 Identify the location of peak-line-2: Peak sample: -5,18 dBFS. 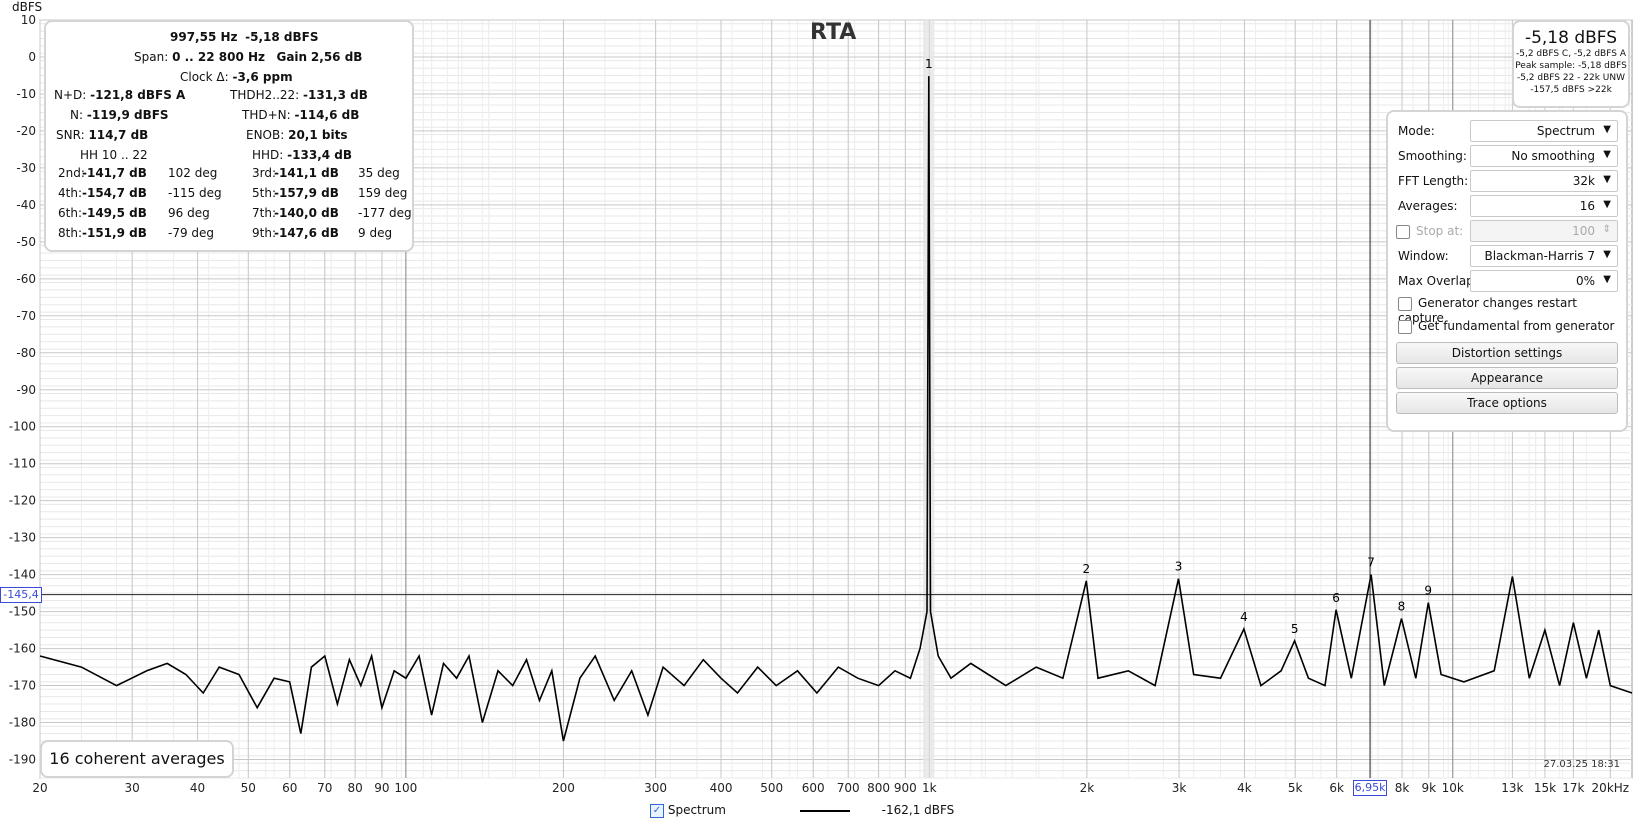
(1571, 66).